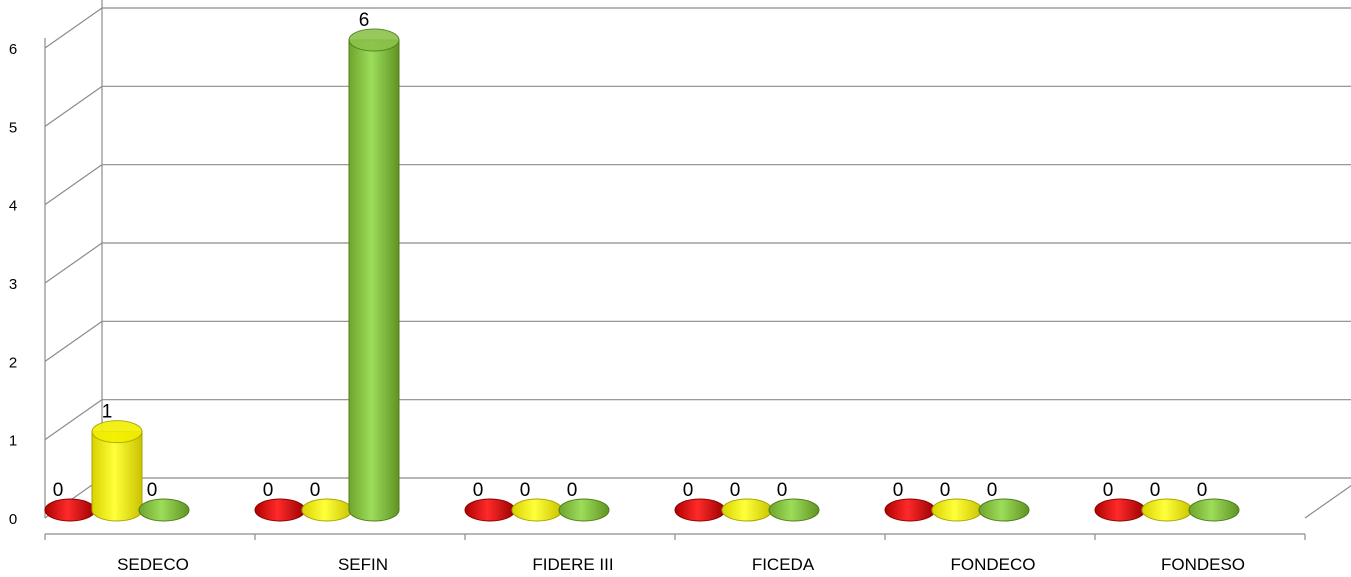 The image size is (1351, 577). Describe the element at coordinates (572, 564) in the screenshot. I see `x-category-label: FIDERE III` at that location.